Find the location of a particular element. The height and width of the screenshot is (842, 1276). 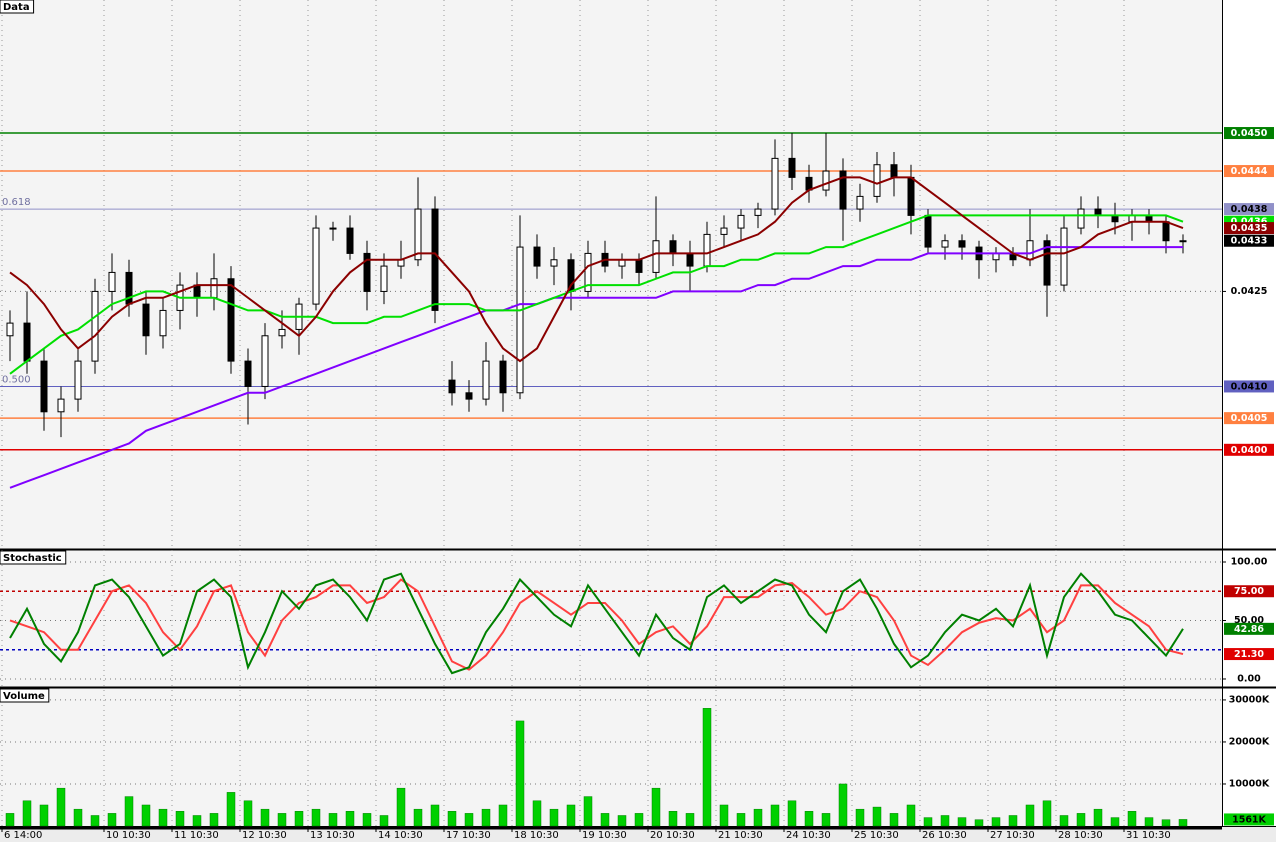

x-tick-label: 21 10:30 is located at coordinates (740, 835).